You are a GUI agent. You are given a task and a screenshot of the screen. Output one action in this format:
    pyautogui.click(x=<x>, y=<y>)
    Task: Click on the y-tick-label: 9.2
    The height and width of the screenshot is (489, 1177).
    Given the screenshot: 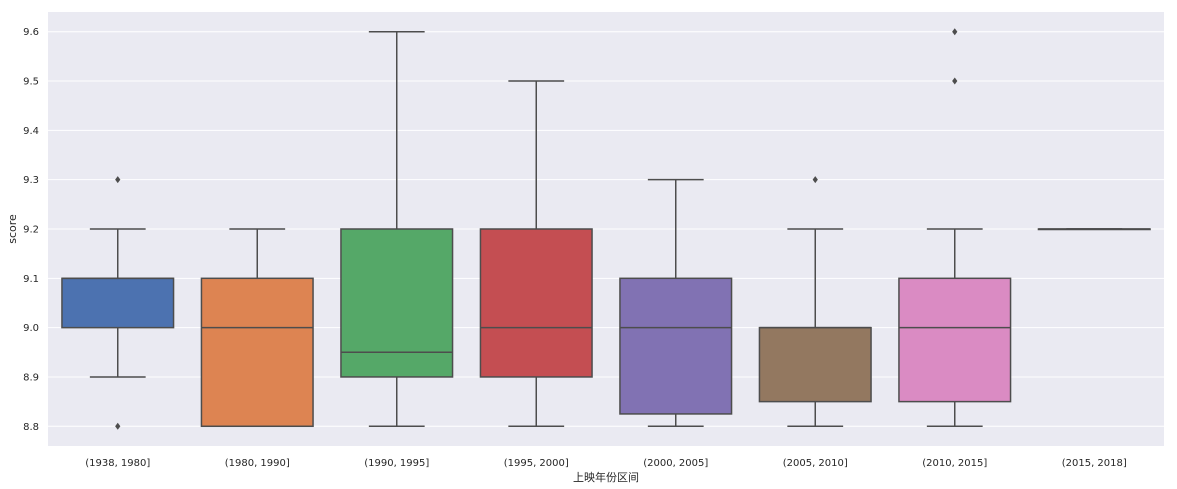 What is the action you would take?
    pyautogui.click(x=31, y=230)
    